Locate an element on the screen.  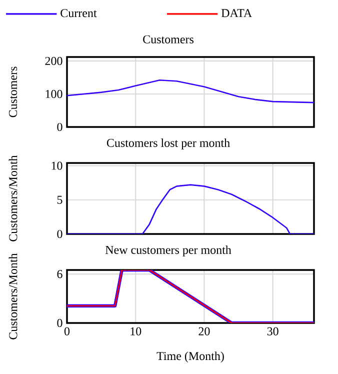
chart-title: Customers lost per month is located at coordinates (168, 144).